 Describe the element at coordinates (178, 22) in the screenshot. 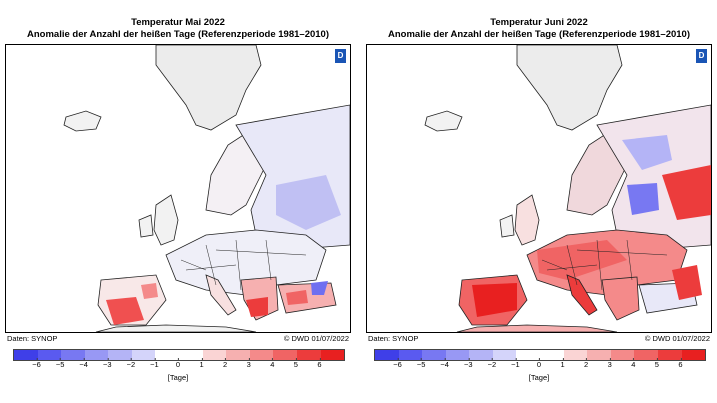

I see `panel-title: Temperatur Mai 2022` at that location.